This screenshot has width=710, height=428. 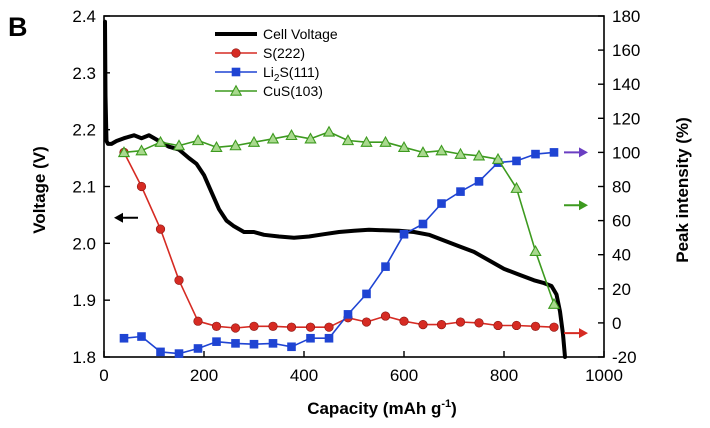 I want to click on y-right-tick-label: -20, so click(x=624, y=357).